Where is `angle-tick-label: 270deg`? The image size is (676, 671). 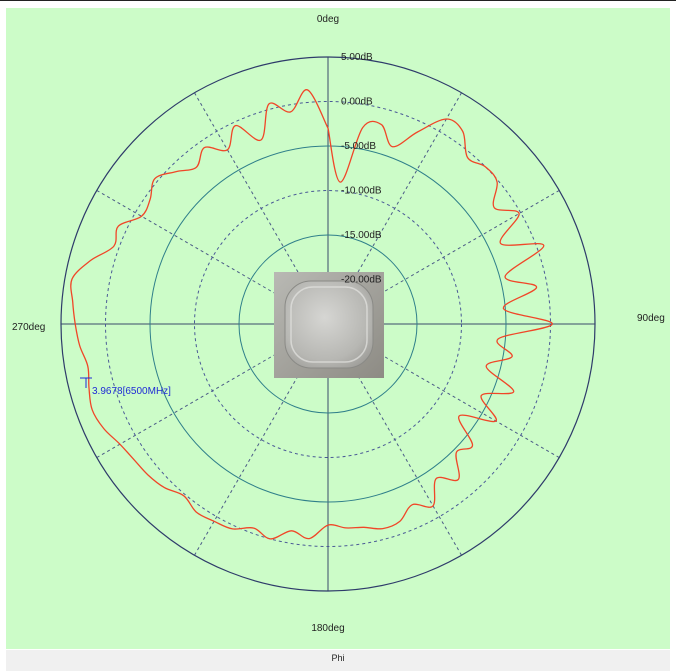 angle-tick-label: 270deg is located at coordinates (28, 327).